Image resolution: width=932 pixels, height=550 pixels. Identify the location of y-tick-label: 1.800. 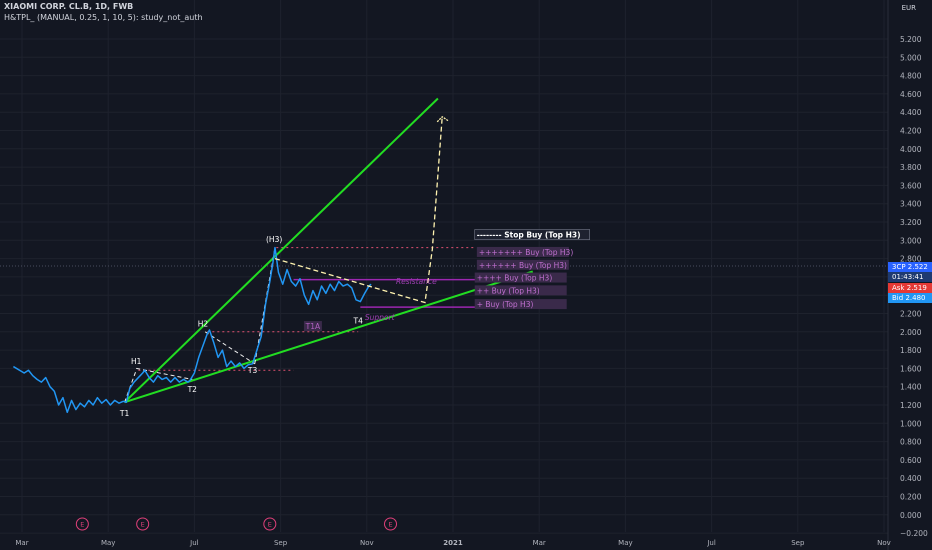
(911, 350).